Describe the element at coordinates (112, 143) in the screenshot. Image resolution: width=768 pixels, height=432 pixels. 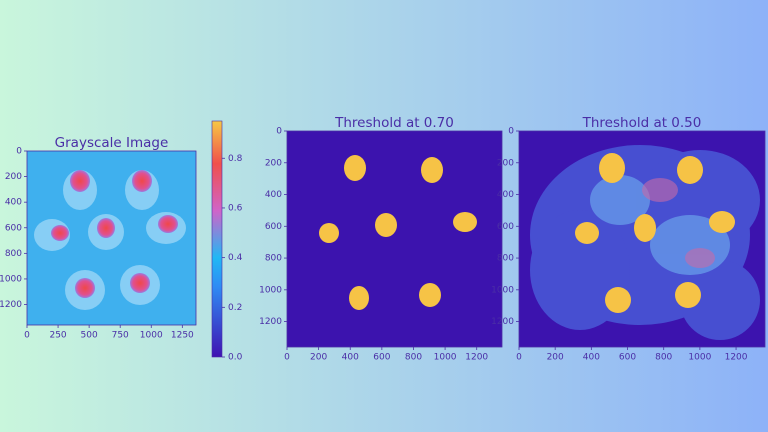
I see `chart-title: Grayscale Image` at that location.